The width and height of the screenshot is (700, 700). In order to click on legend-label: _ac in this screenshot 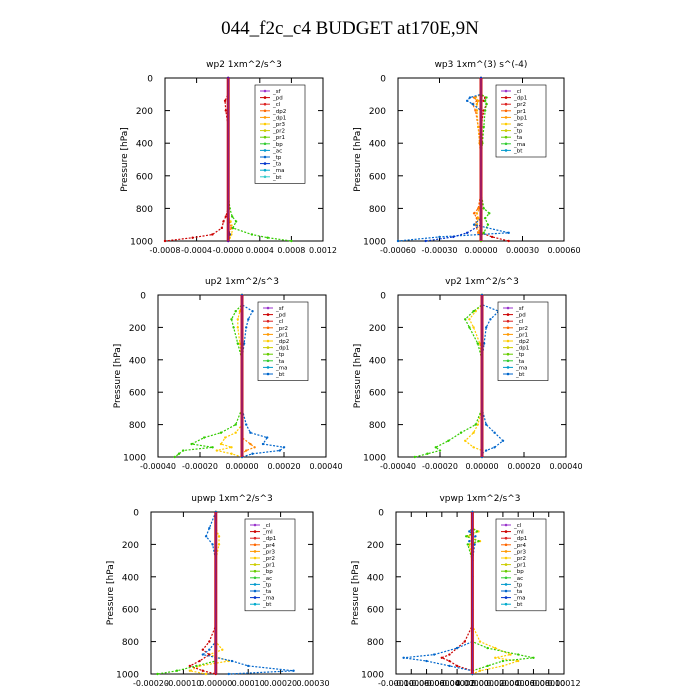, I will do `click(277, 151)`.